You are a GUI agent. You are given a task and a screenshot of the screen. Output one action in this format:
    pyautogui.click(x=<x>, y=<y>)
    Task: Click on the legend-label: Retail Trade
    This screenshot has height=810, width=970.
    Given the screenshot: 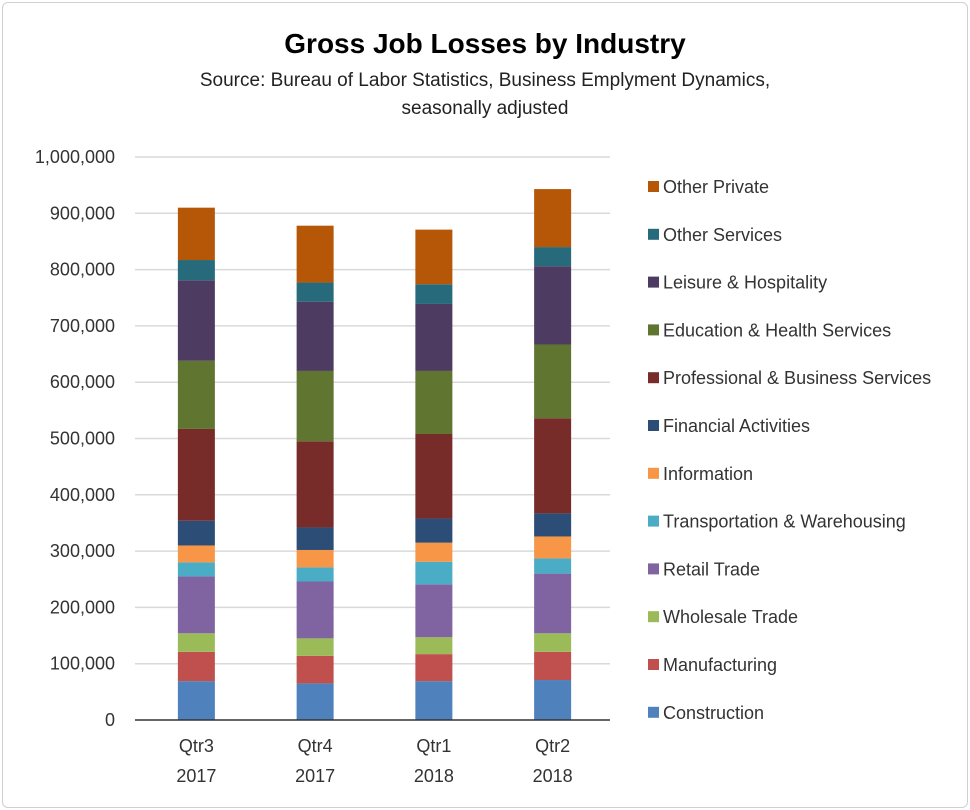 What is the action you would take?
    pyautogui.click(x=711, y=569)
    